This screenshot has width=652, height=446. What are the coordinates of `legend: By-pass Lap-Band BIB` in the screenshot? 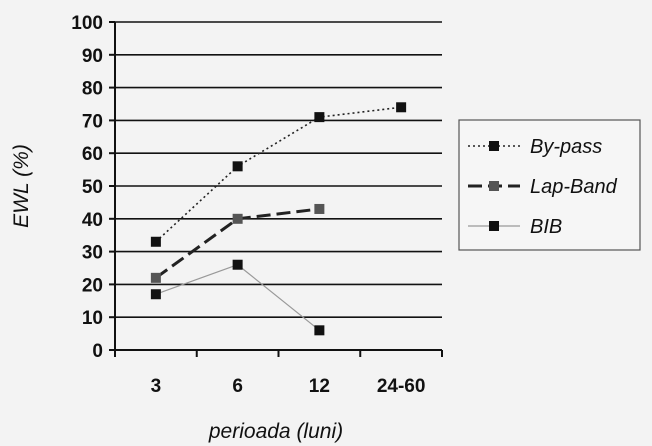 It's located at (549, 185).